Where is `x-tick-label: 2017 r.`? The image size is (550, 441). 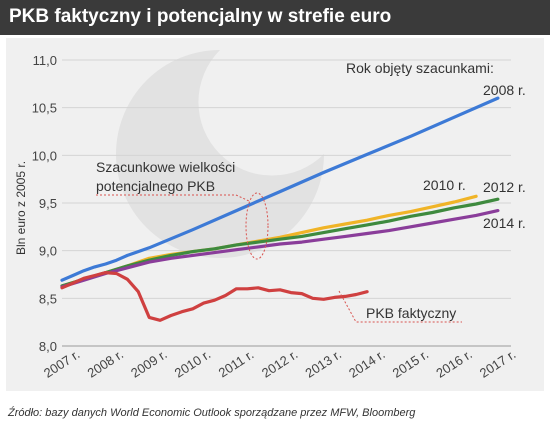
x-tick-label: 2017 r. is located at coordinates (498, 363).